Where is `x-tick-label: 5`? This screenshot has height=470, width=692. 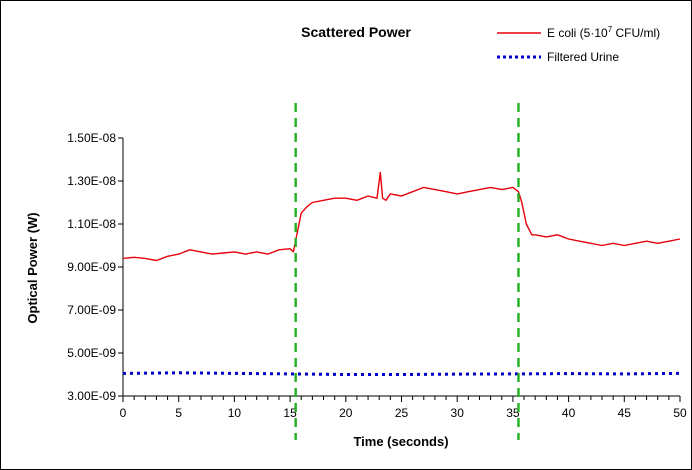 x-tick-label: 5 is located at coordinates (178, 413).